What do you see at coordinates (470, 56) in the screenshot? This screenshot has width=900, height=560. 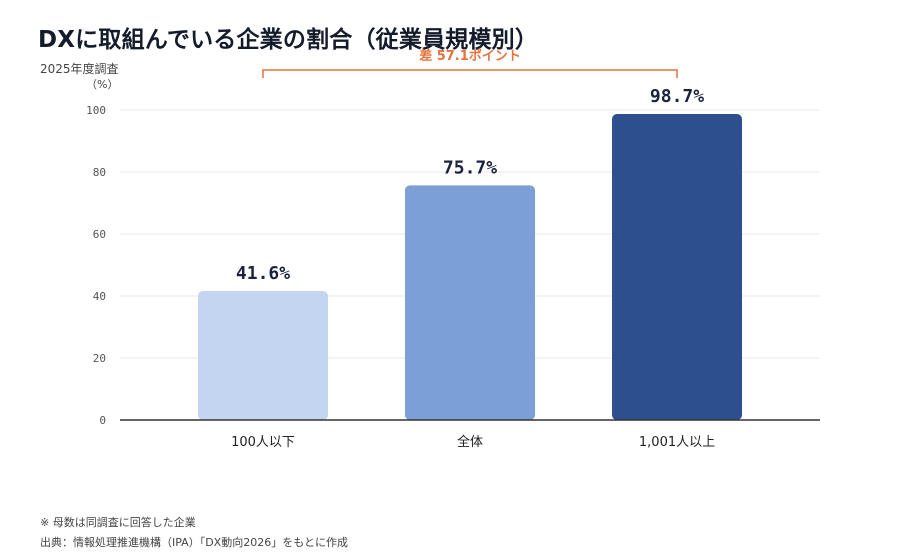 I see `difference-annotation: 差 57.1ポイント` at bounding box center [470, 56].